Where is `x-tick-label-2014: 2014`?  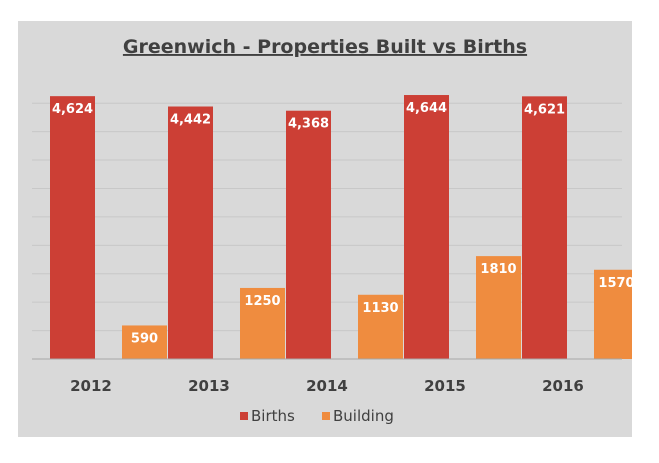 x-tick-label-2014: 2014 is located at coordinates (327, 386).